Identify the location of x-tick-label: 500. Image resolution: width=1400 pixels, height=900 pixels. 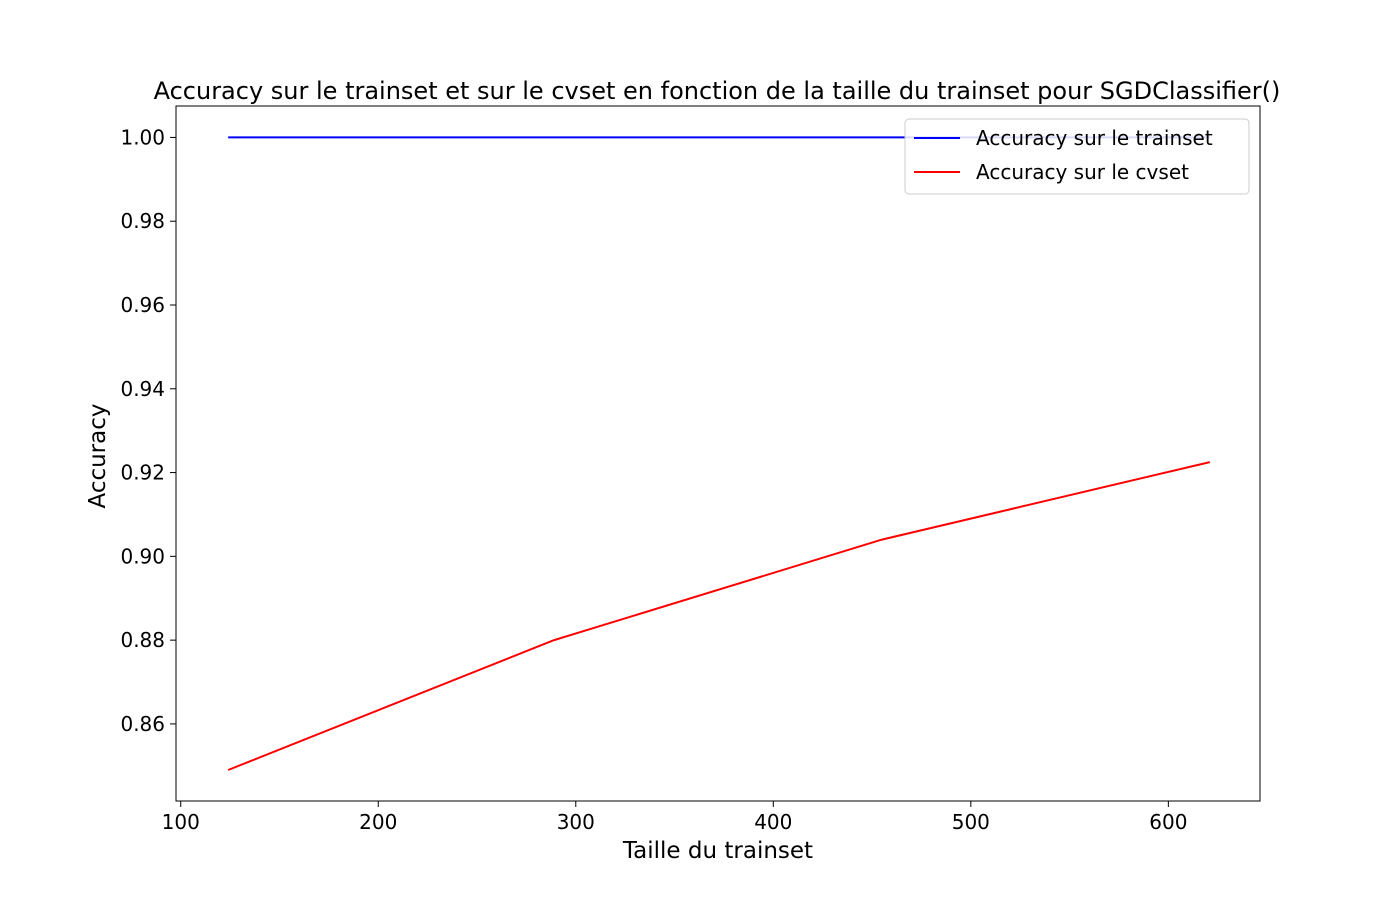
(971, 822).